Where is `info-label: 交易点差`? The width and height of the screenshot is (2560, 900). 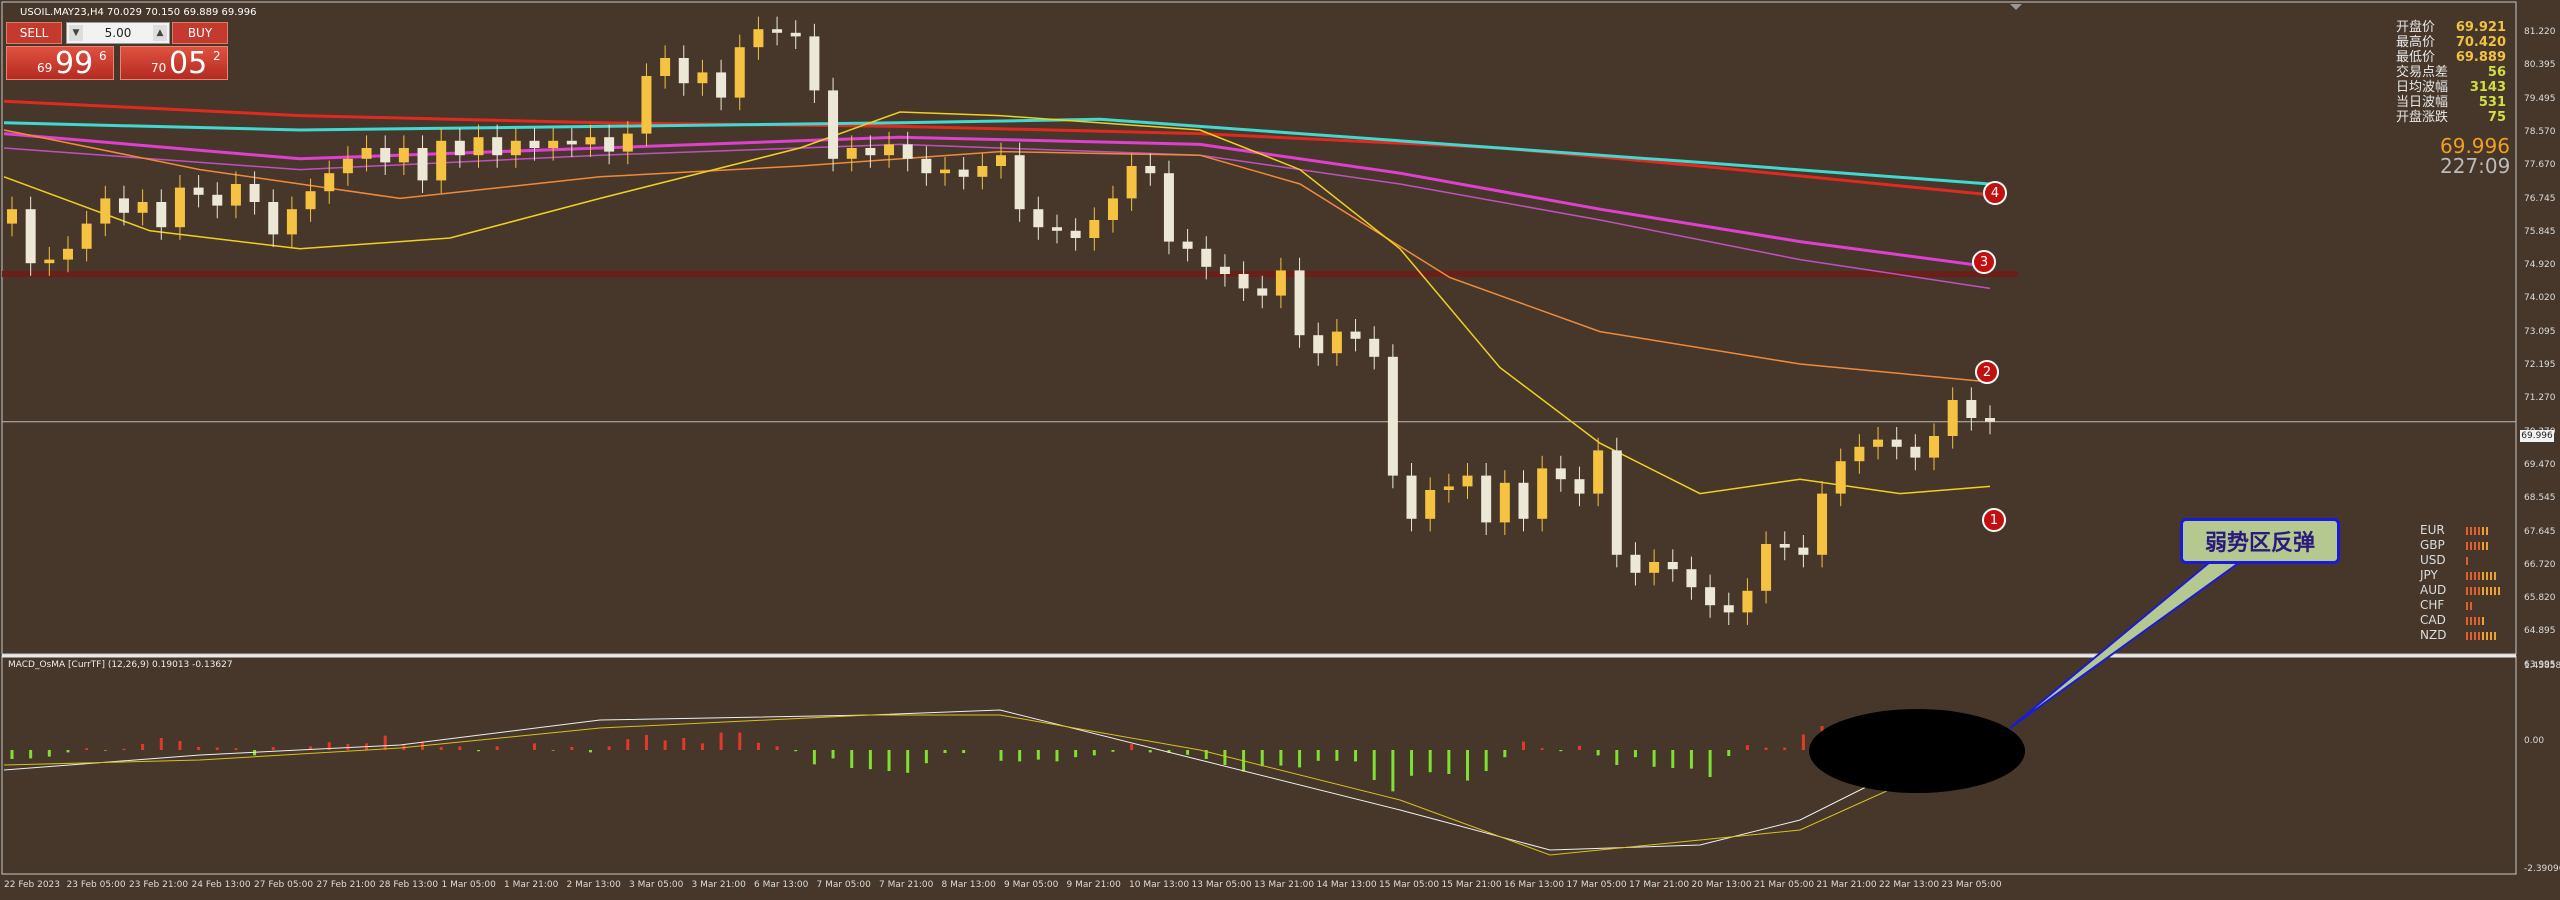 info-label: 交易点差 is located at coordinates (2422, 72).